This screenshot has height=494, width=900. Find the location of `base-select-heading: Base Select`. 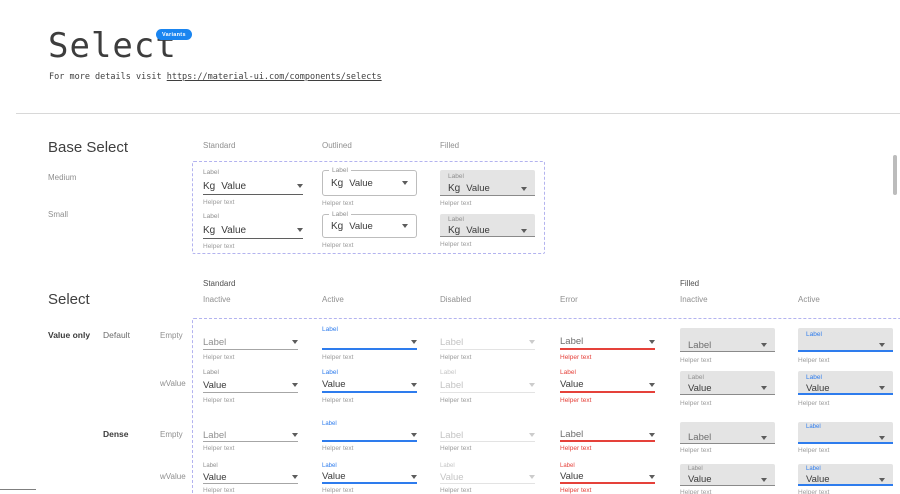

base-select-heading: Base Select is located at coordinates (88, 147).